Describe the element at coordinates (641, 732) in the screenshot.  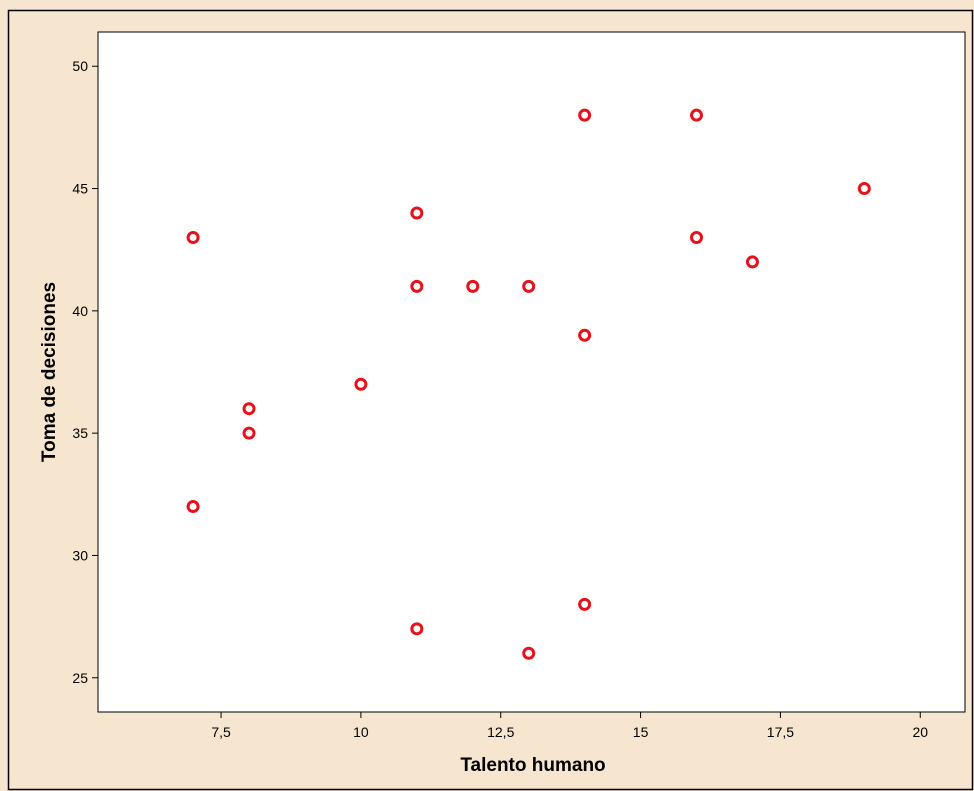
I see `x-tick-label: 15` at that location.